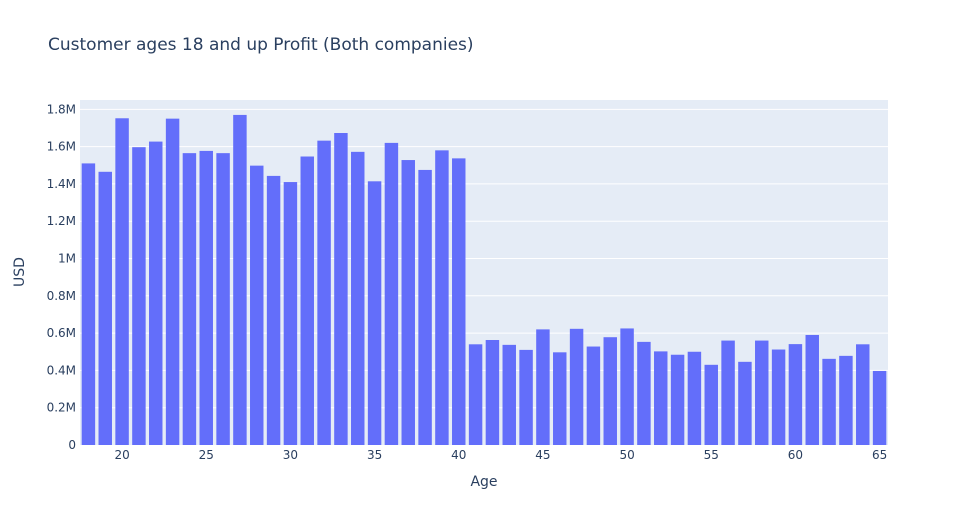 This screenshot has height=525, width=968. What do you see at coordinates (61, 370) in the screenshot?
I see `y-tick-label: 0.4M` at bounding box center [61, 370].